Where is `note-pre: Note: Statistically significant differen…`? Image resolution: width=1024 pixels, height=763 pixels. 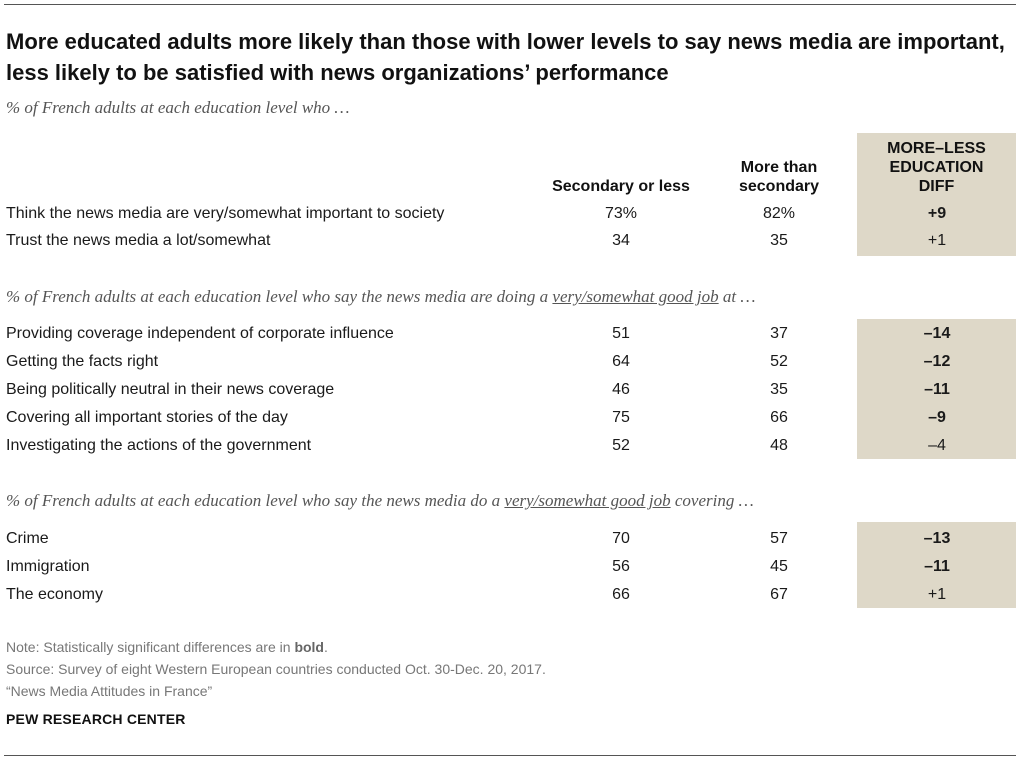 note-pre: Note: Statistically significant differen… is located at coordinates (150, 647).